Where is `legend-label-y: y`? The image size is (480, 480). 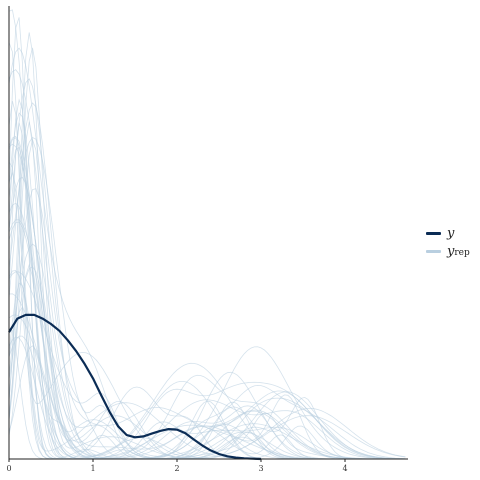
legend-label-y: y is located at coordinates (451, 233).